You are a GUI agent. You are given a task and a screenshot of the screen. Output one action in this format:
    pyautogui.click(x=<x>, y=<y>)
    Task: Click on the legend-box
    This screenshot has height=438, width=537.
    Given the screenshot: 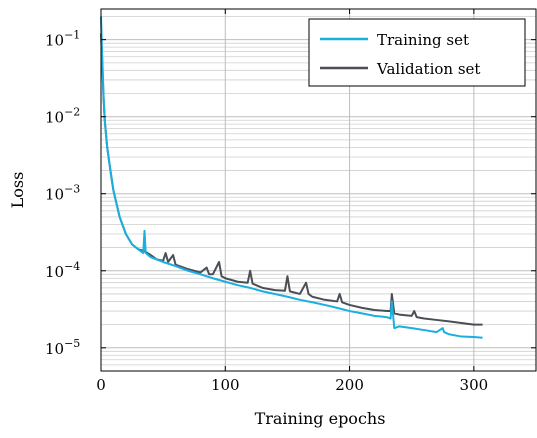 What is the action you would take?
    pyautogui.click(x=417, y=52)
    